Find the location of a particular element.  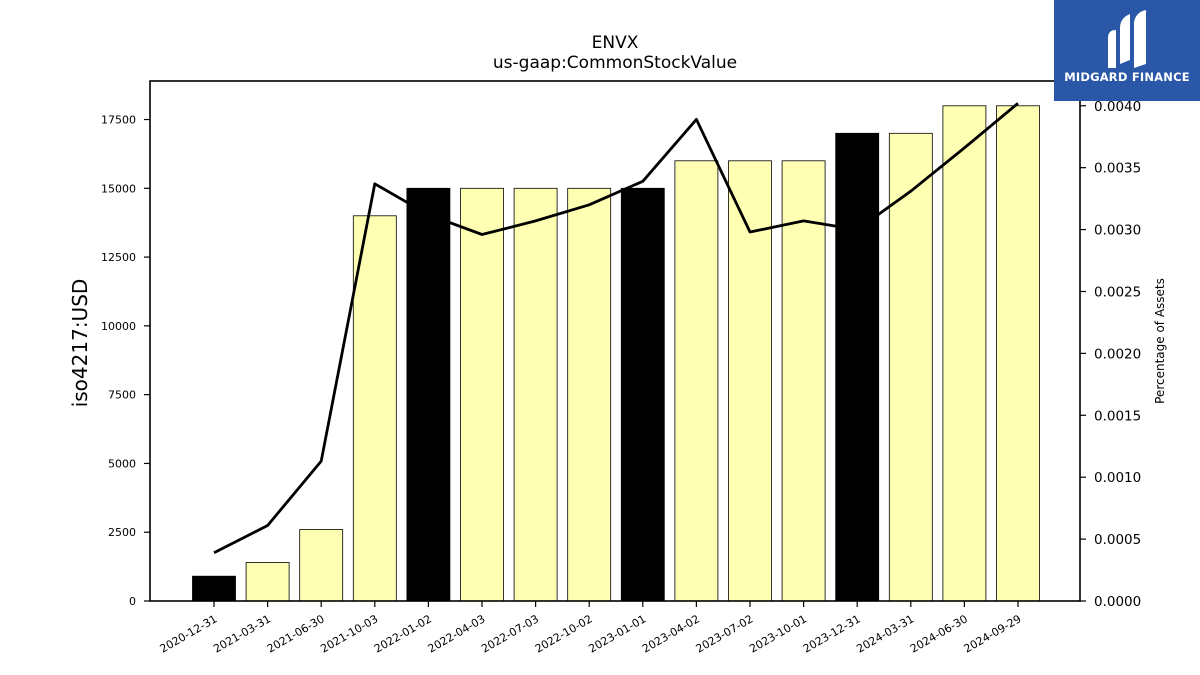

x-tick-label: 2020-12-31 is located at coordinates (189, 633).